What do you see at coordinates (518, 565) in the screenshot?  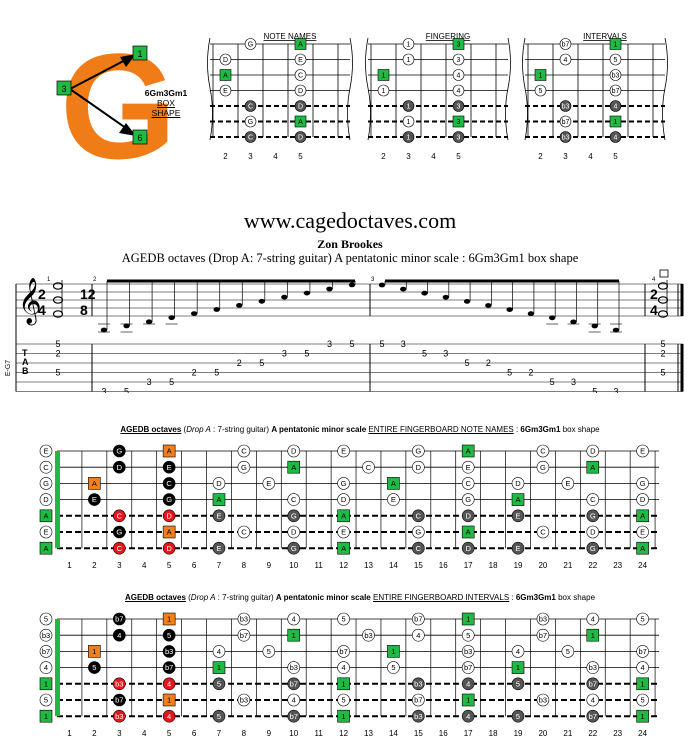 I see `fret-number: 19` at bounding box center [518, 565].